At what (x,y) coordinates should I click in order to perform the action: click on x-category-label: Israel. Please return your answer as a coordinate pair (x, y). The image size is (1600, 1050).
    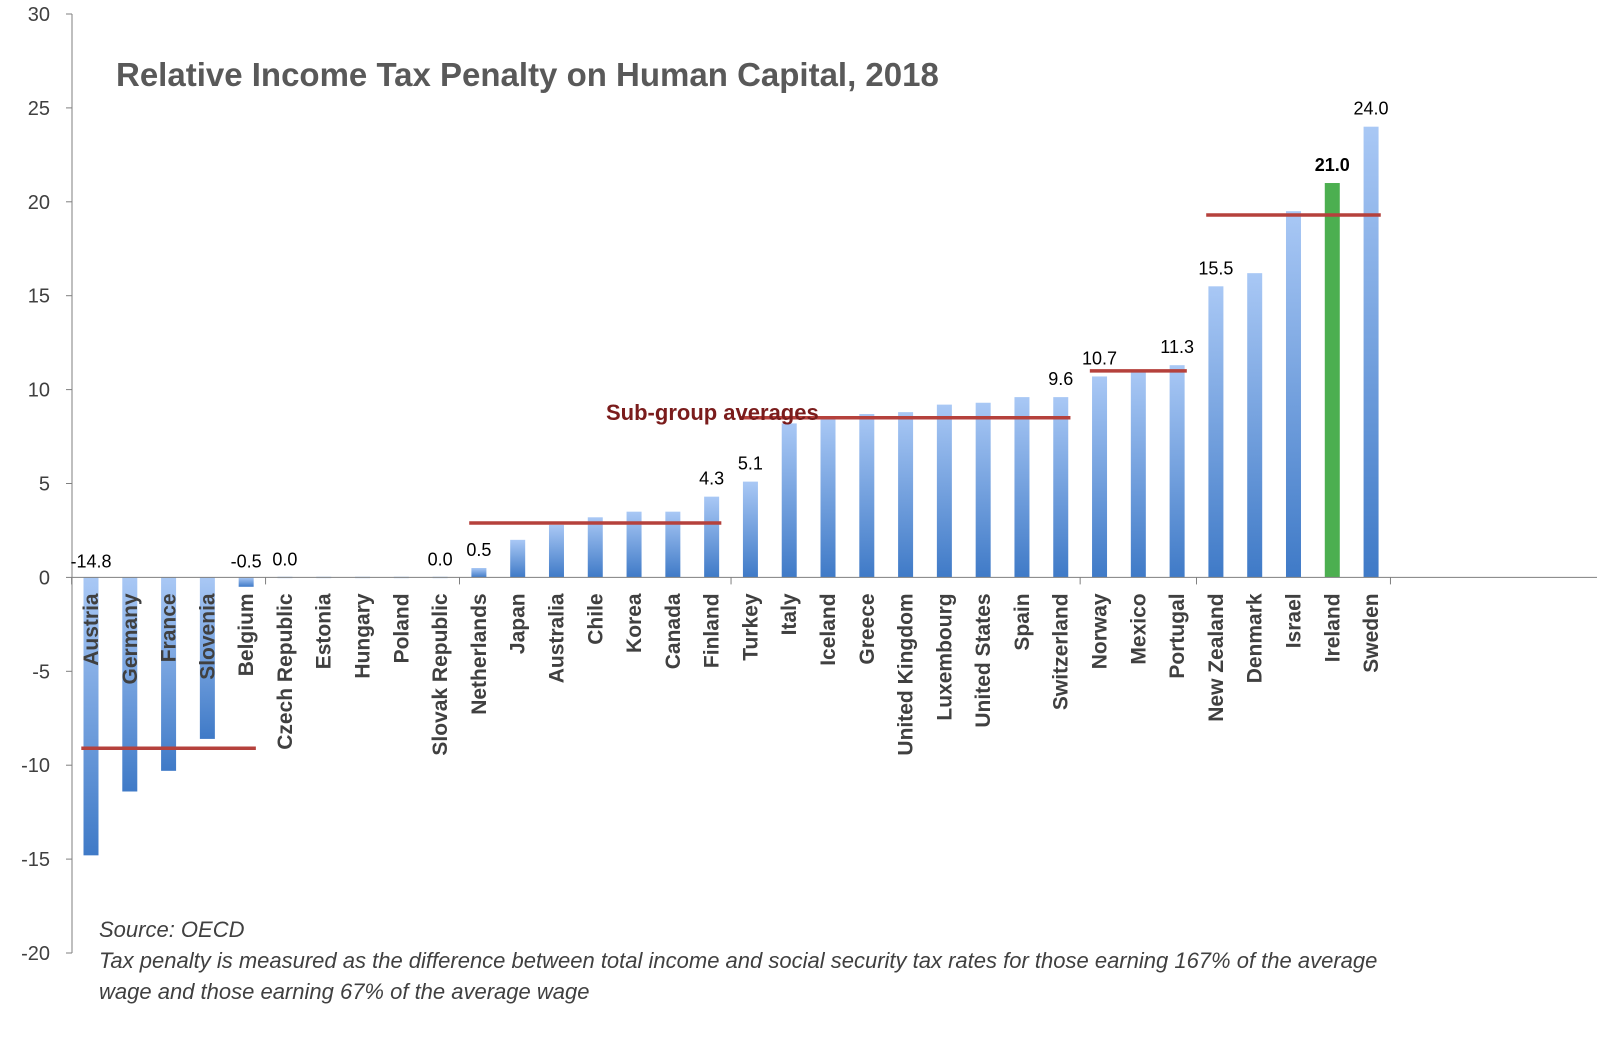
    Looking at the image, I should click on (1293, 620).